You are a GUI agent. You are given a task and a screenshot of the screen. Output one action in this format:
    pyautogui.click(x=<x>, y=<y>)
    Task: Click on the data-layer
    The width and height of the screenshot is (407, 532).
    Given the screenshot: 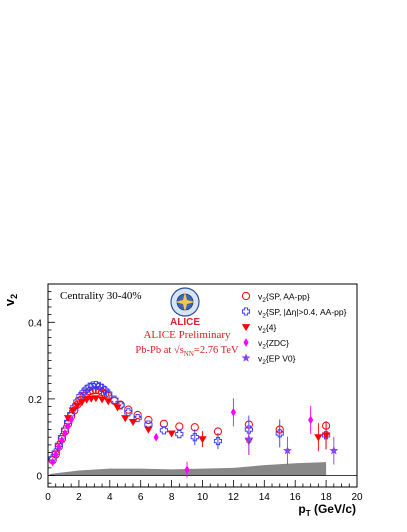 What is the action you would take?
    pyautogui.click(x=193, y=429)
    